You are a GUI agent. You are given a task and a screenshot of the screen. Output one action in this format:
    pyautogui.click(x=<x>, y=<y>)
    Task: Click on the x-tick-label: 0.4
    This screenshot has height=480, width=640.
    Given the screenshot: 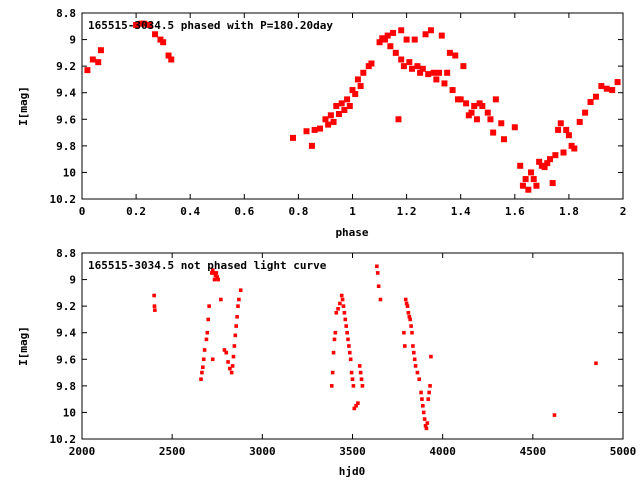 What is the action you would take?
    pyautogui.click(x=190, y=211)
    